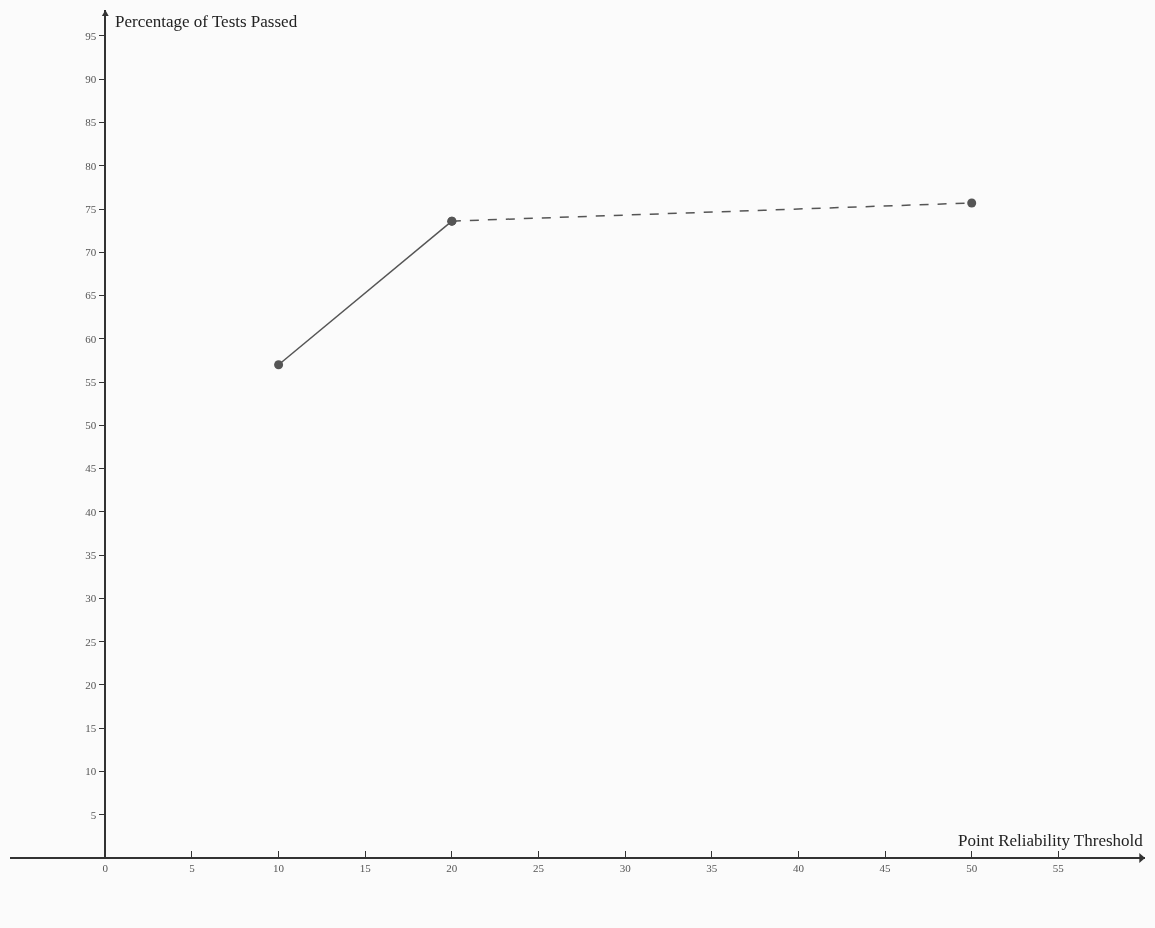 The width and height of the screenshot is (1155, 928). I want to click on x-tick-label: 5, so click(192, 867).